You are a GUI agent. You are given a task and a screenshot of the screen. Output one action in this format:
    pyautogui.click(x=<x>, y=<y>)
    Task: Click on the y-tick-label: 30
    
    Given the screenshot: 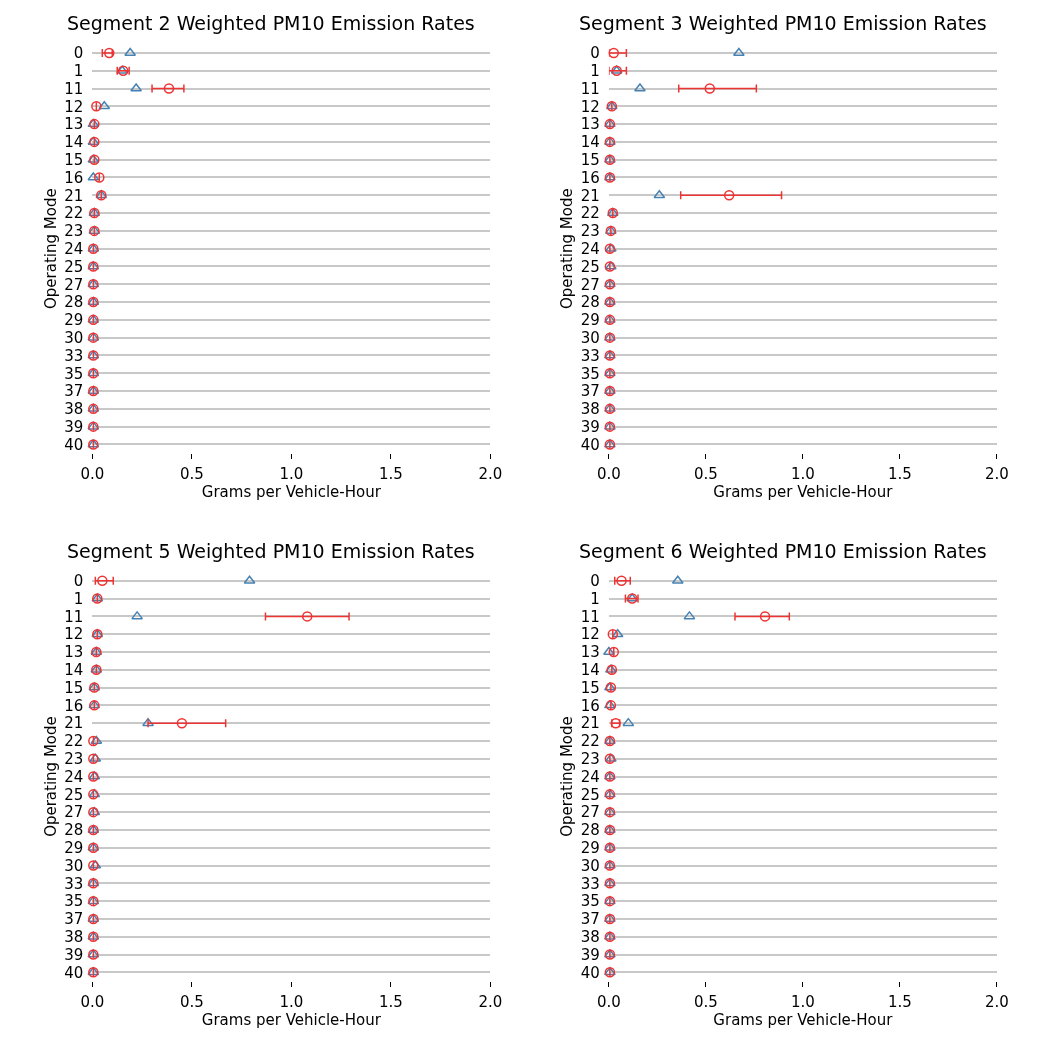 What is the action you would take?
    pyautogui.click(x=74, y=337)
    